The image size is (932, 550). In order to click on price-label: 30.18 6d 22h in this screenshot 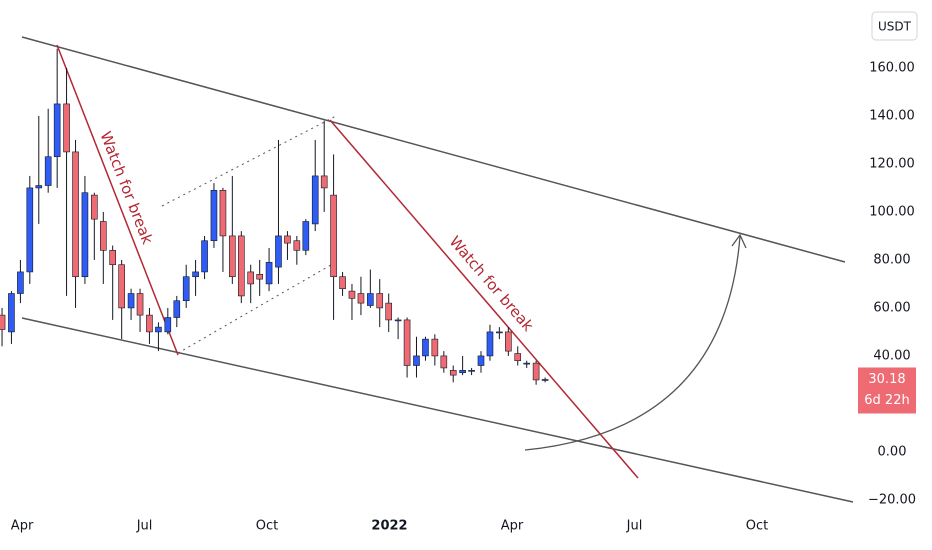, I will do `click(887, 390)`.